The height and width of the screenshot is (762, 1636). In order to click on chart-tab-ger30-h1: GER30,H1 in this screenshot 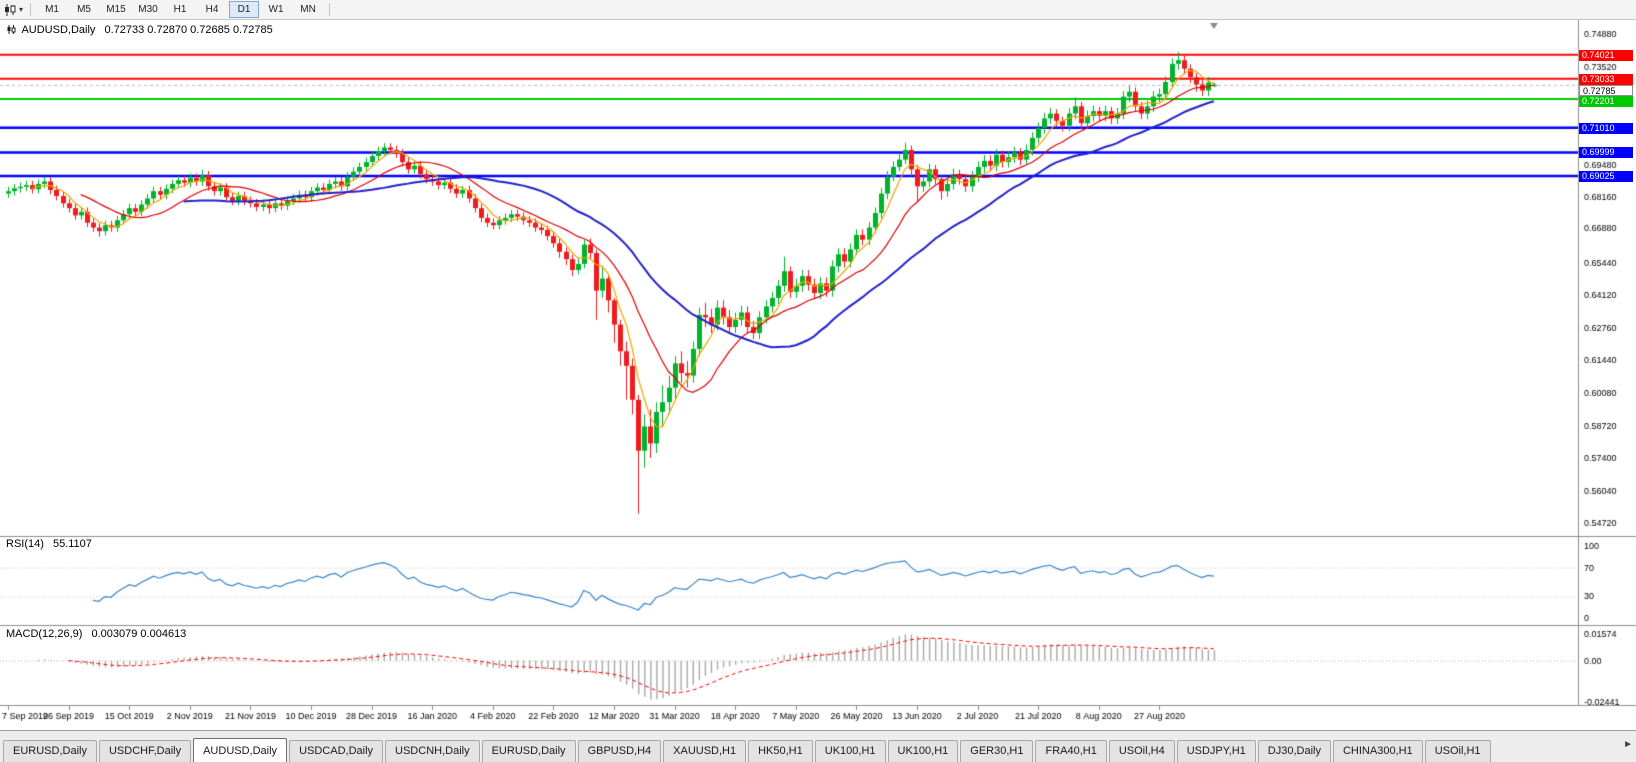, I will do `click(997, 751)`.